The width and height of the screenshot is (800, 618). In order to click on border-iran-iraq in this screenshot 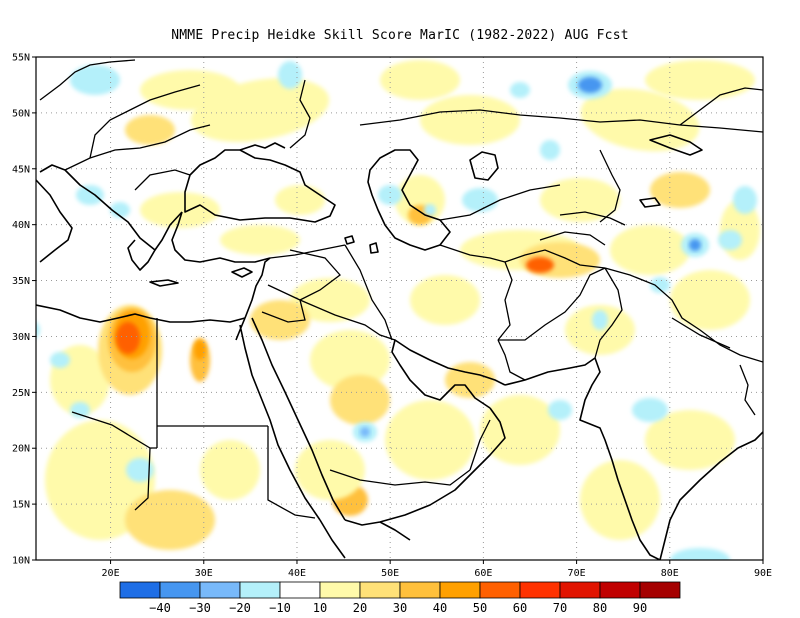, I will do `click(368, 292)`.